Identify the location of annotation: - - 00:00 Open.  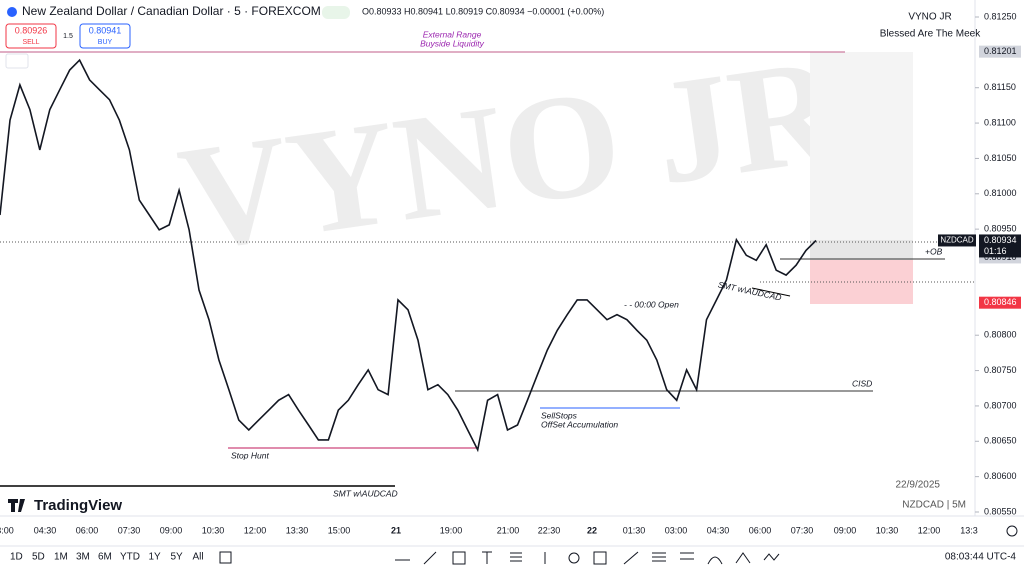
(651, 304).